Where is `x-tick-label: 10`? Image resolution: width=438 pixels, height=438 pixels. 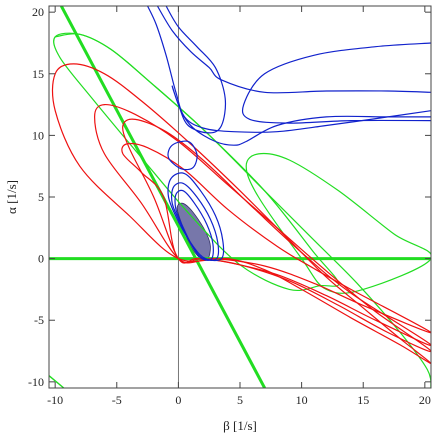
x-tick-label: 10 is located at coordinates (302, 400).